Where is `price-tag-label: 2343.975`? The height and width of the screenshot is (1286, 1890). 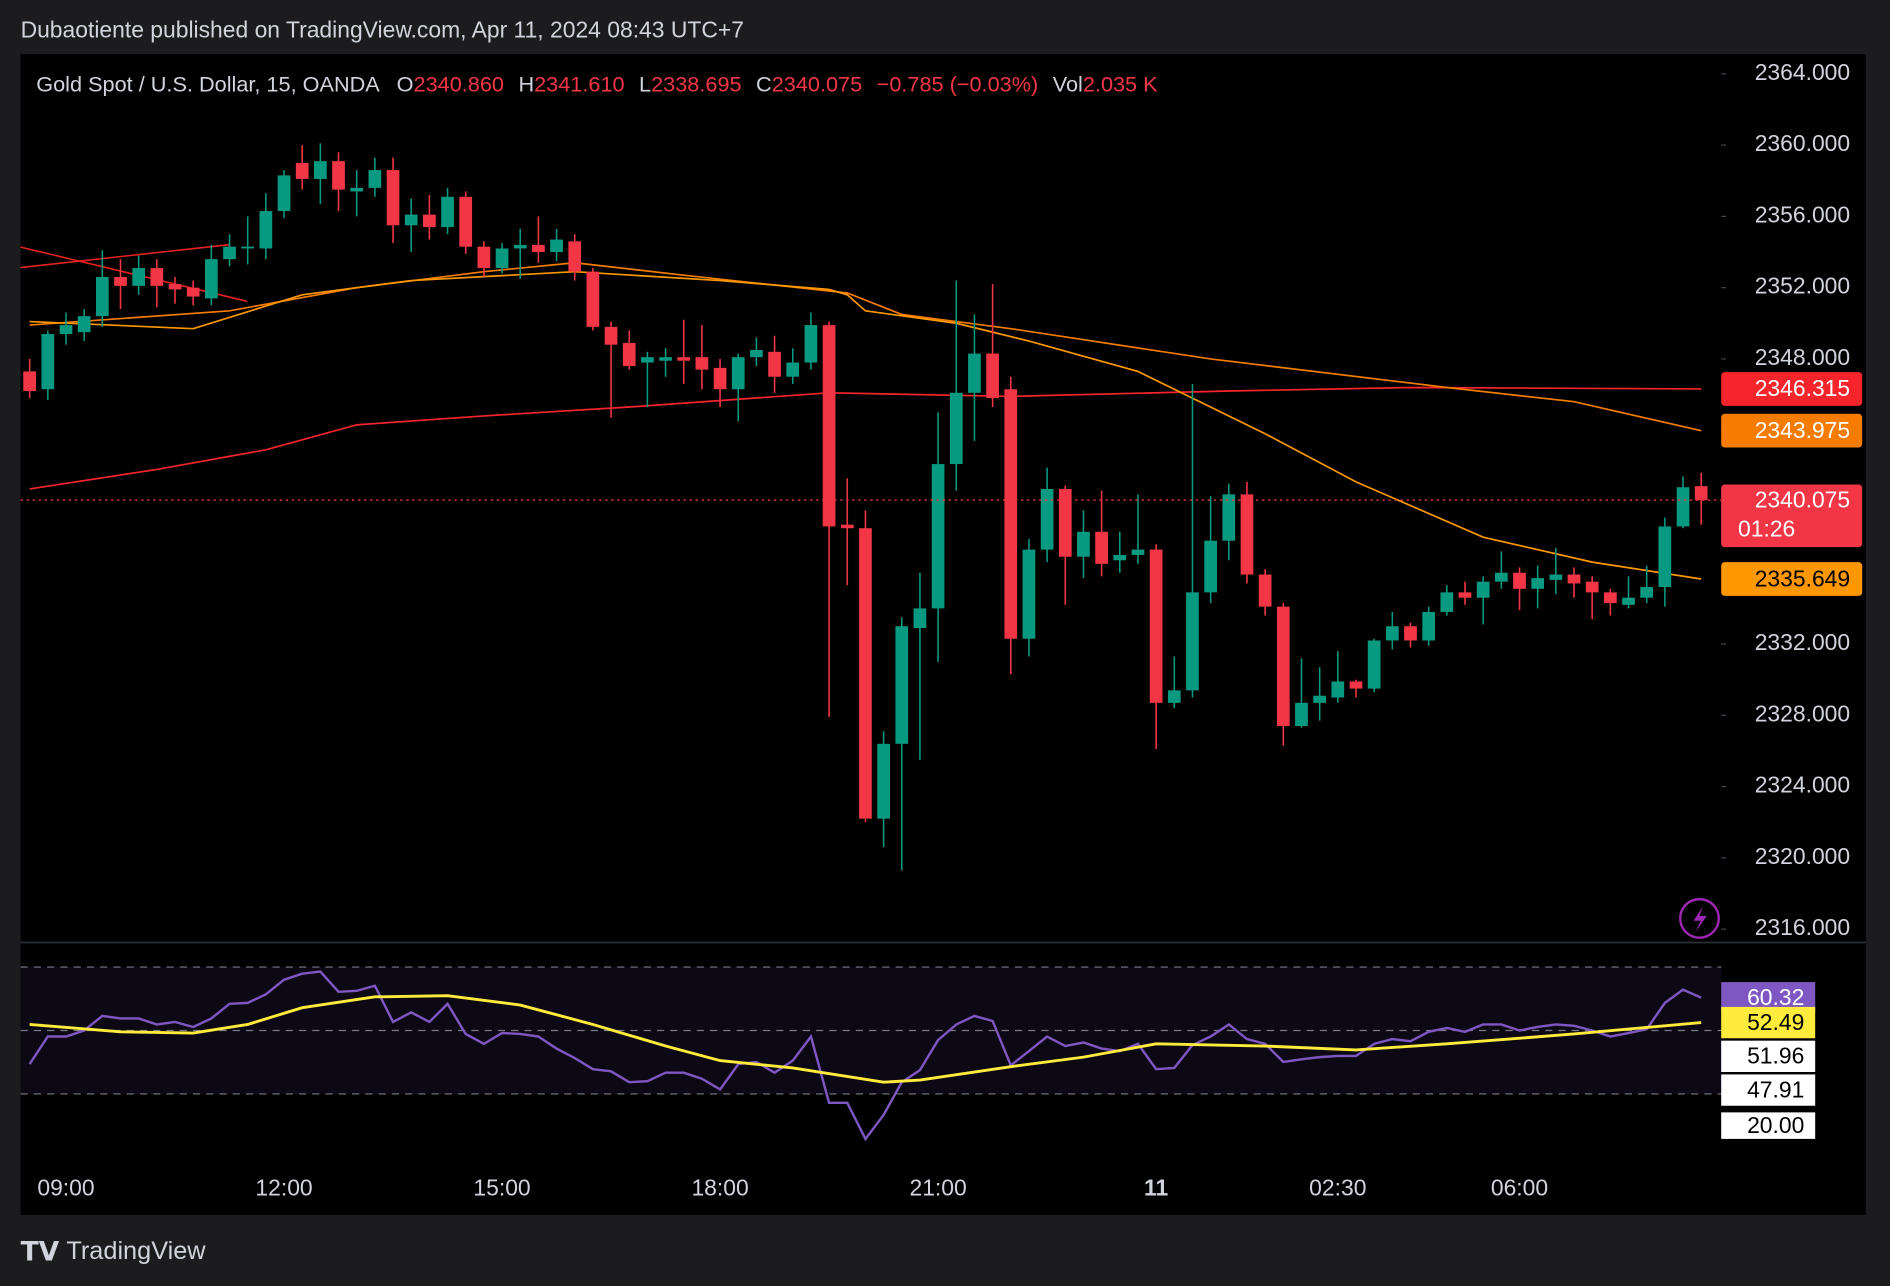
price-tag-label: 2343.975 is located at coordinates (1802, 430).